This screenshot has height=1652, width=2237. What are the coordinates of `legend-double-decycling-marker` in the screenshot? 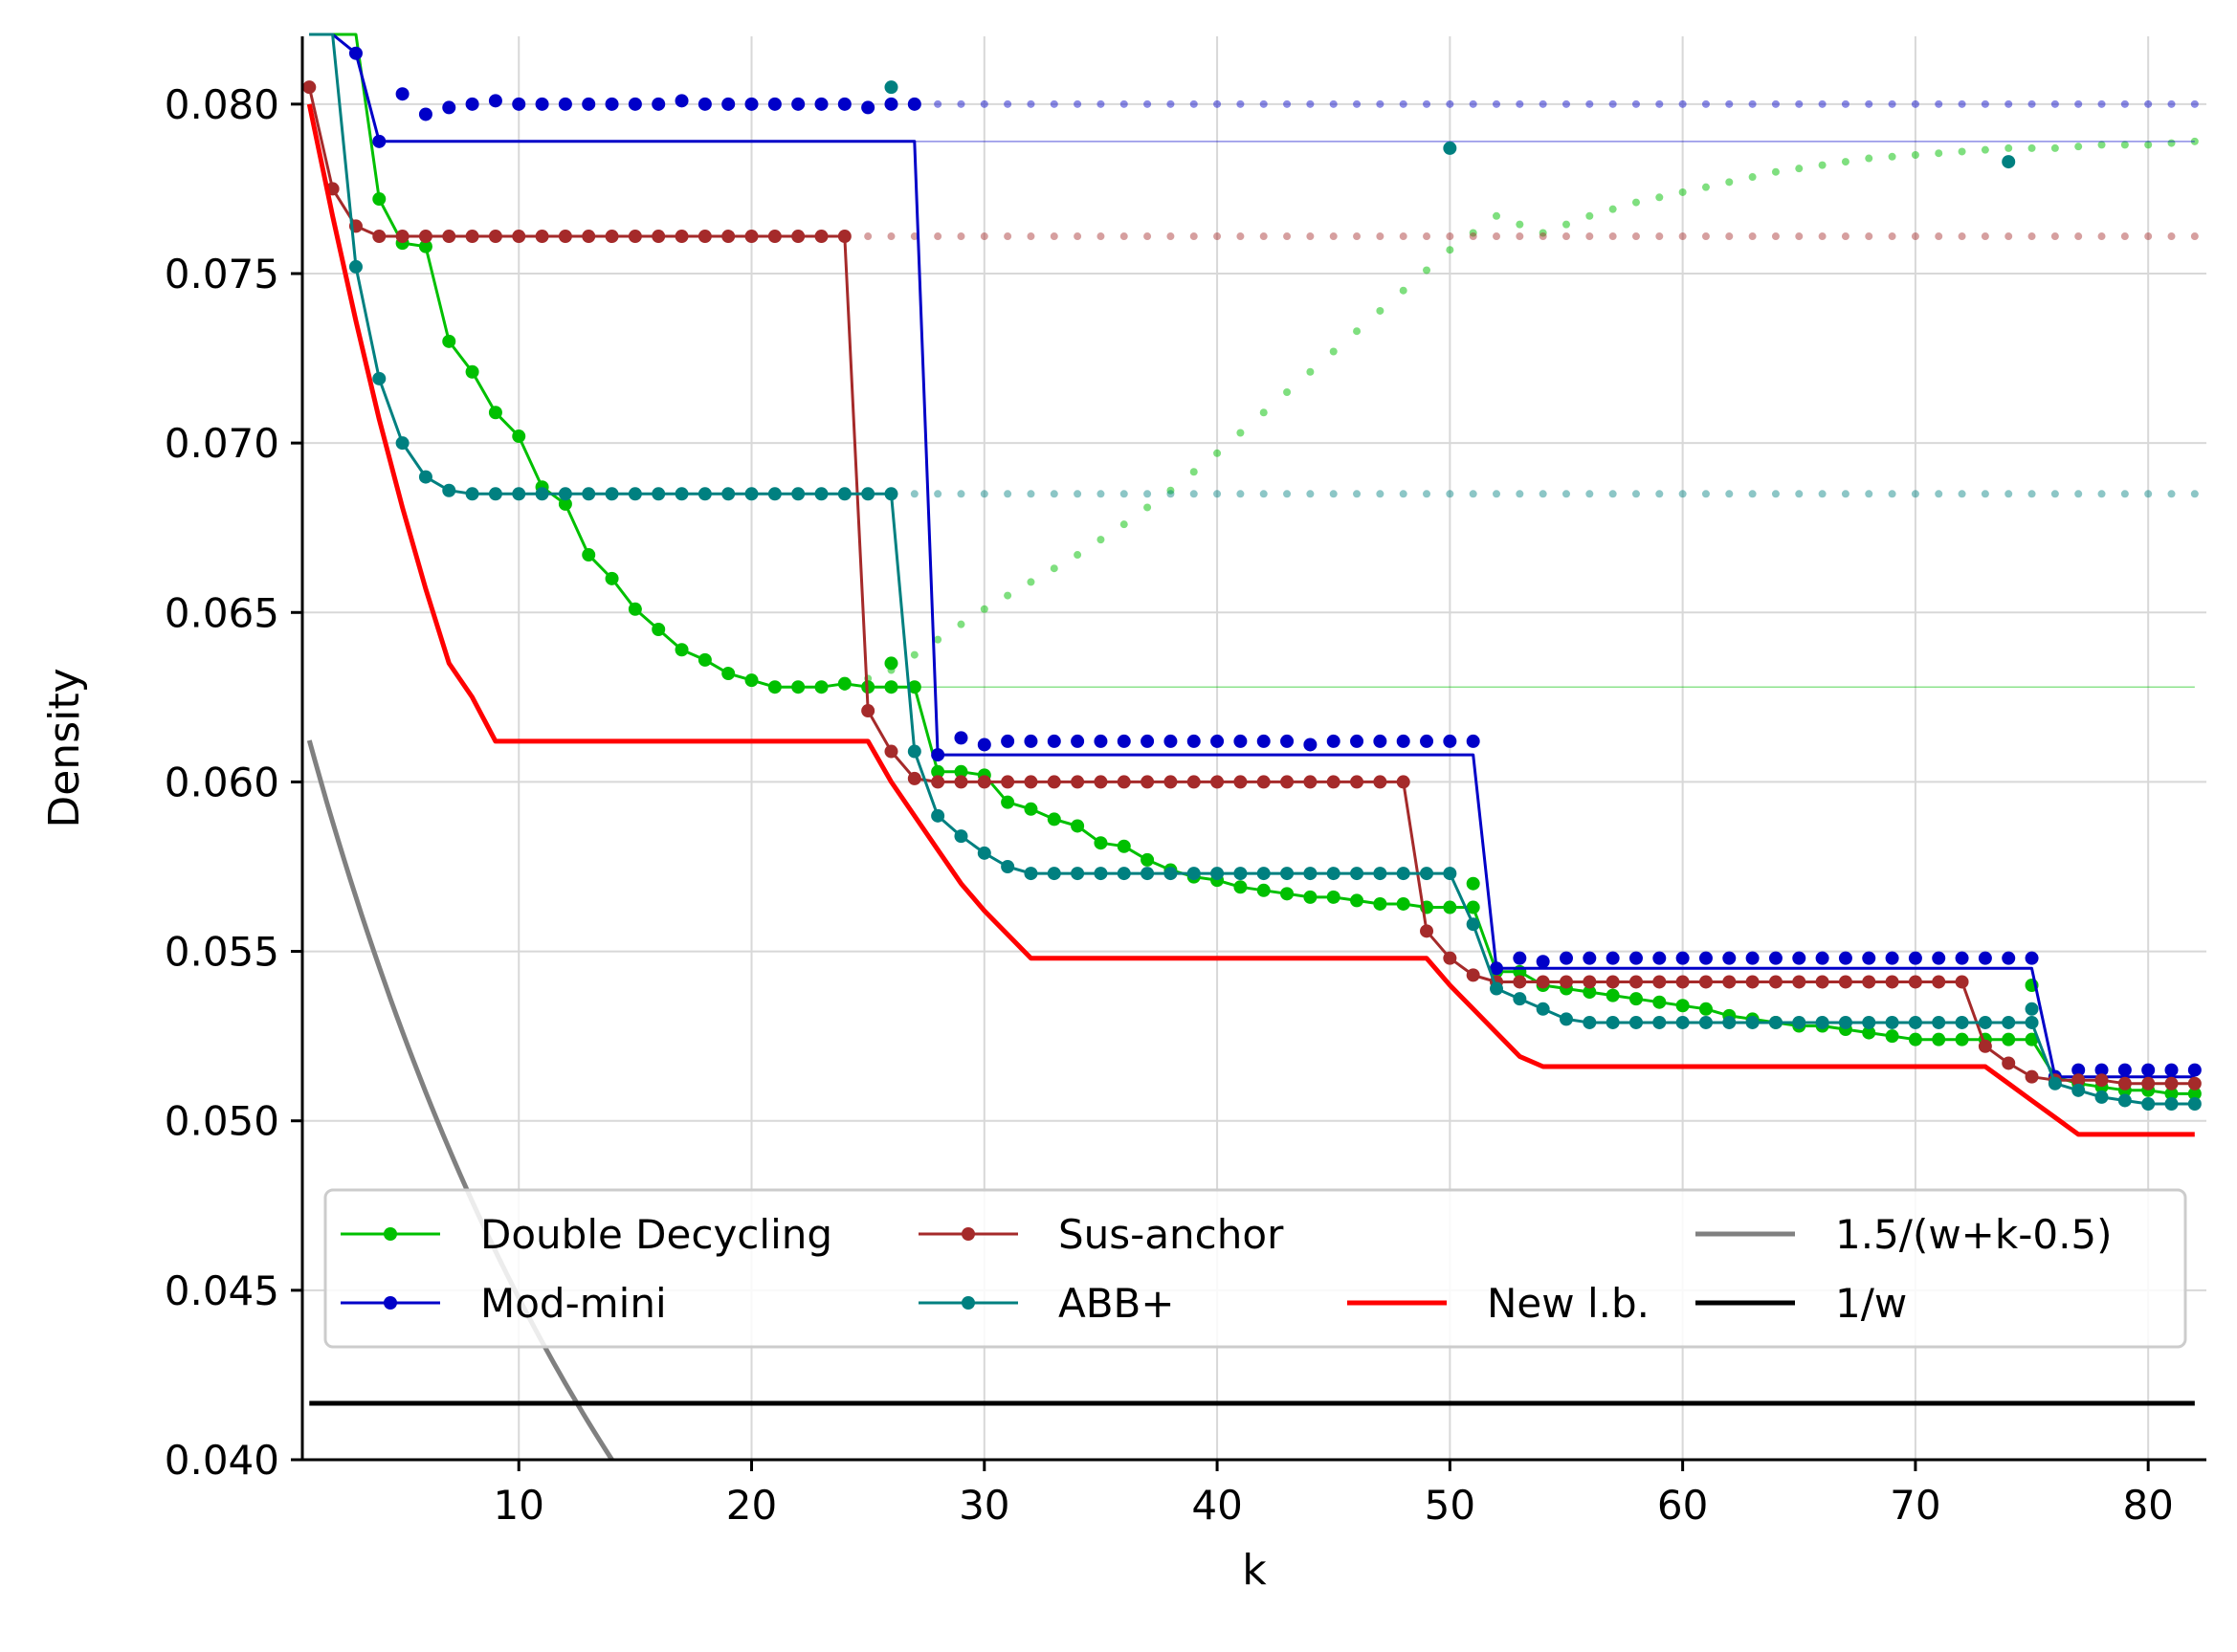 It's located at (391, 1234).